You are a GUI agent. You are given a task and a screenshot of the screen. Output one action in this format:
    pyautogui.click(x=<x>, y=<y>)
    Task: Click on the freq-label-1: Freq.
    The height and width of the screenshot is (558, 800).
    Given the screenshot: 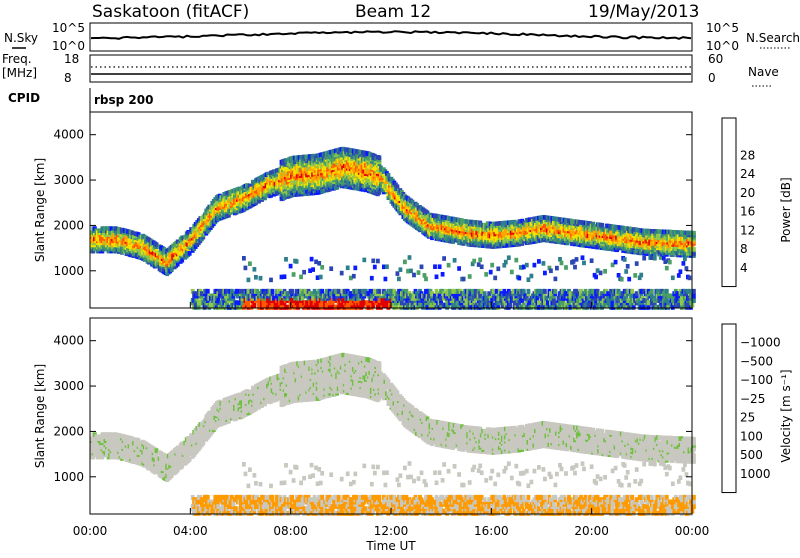 What is the action you would take?
    pyautogui.click(x=17, y=59)
    